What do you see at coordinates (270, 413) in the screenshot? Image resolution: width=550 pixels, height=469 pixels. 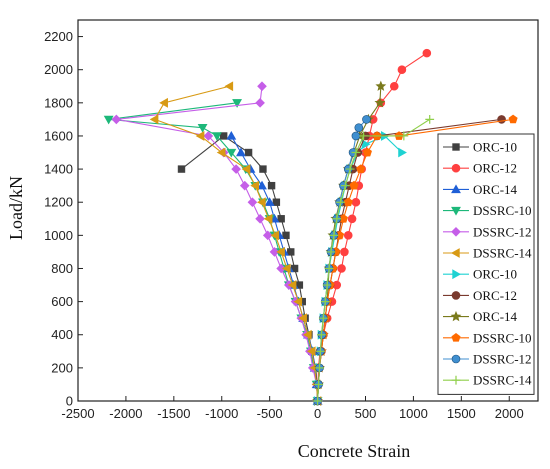 I see `x-tick-label: -500` at bounding box center [270, 413].